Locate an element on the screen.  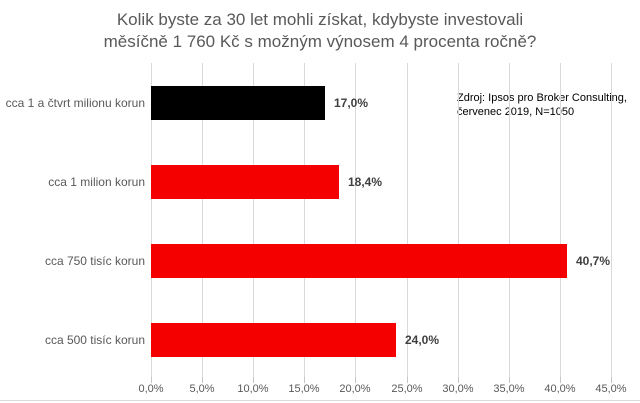
value-label: 17,0% is located at coordinates (351, 103).